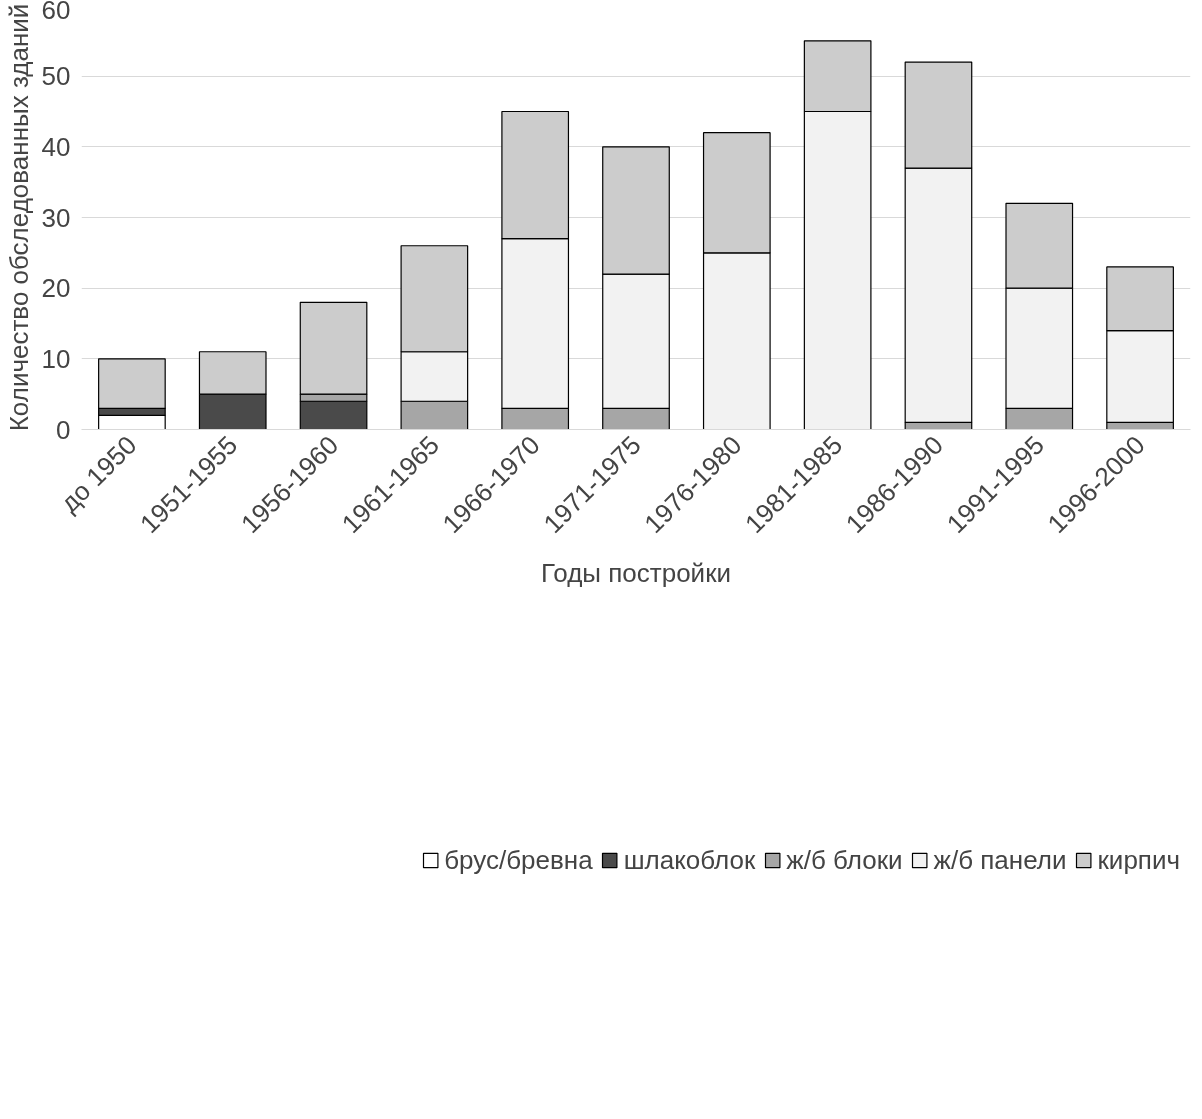 The image size is (1202, 1119). Describe the element at coordinates (56, 217) in the screenshot. I see `y-tick-label: 30` at that location.